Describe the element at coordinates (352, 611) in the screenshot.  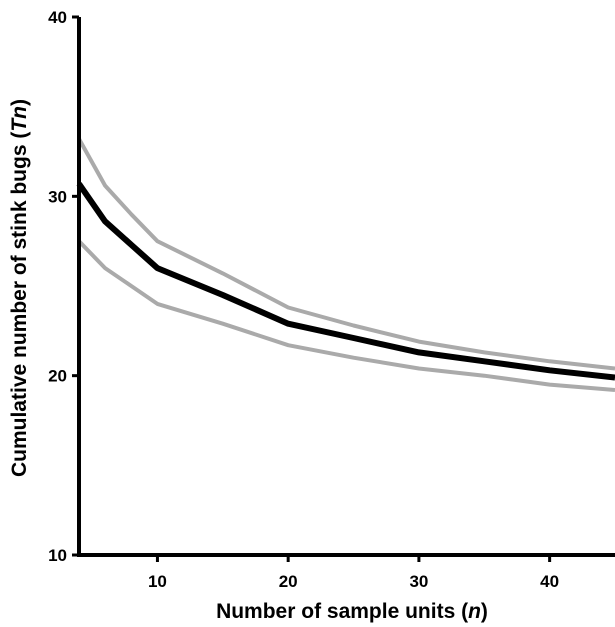
I see `x-axis-title: Number of sample units (n)` at that location.